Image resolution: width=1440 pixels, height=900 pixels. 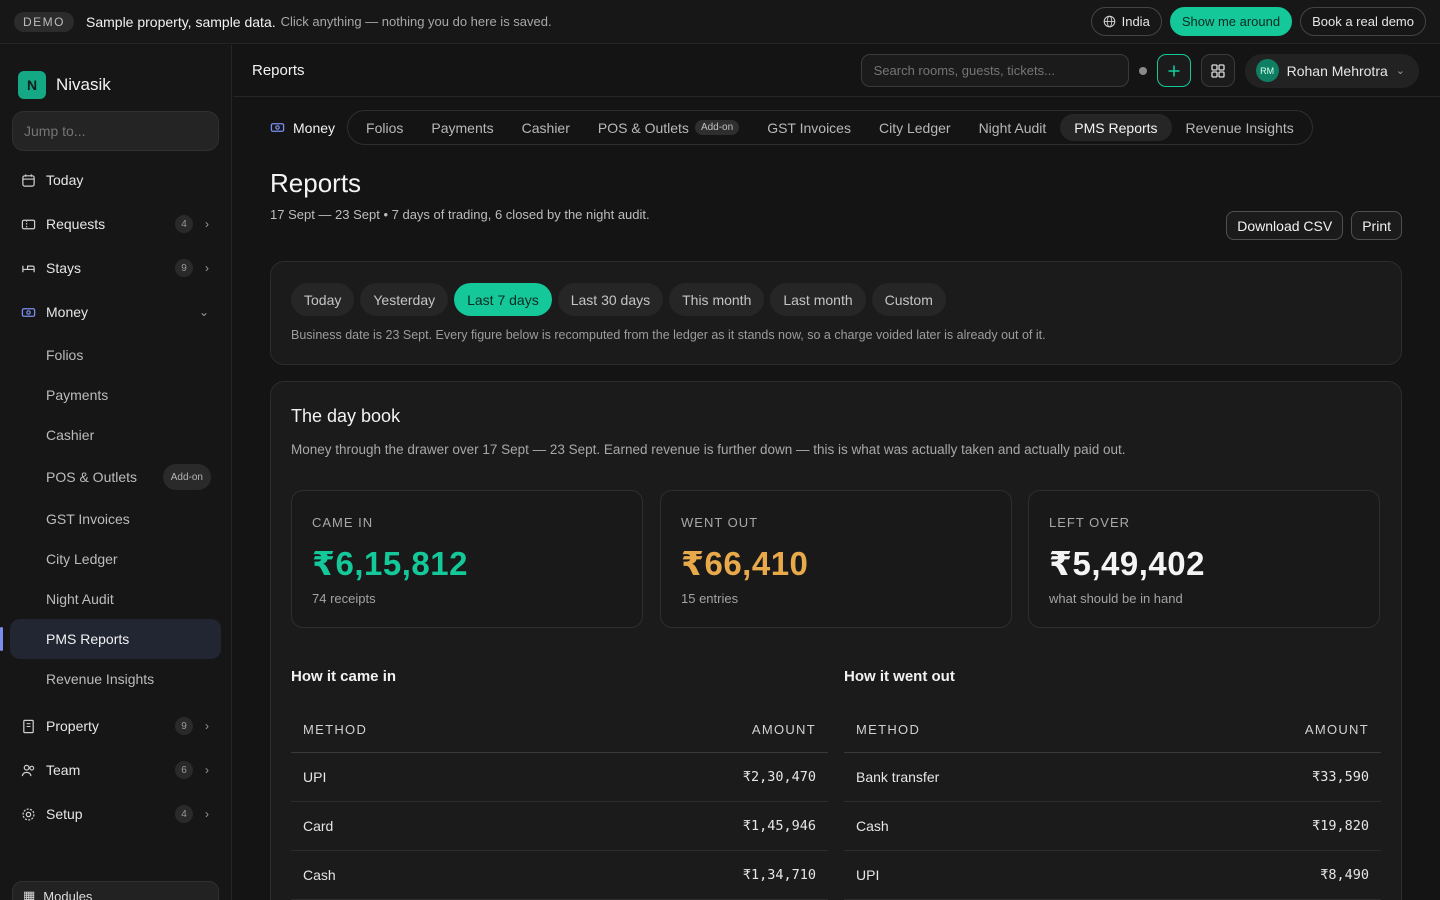 I want to click on brand-logo-icon: N, so click(x=32, y=85).